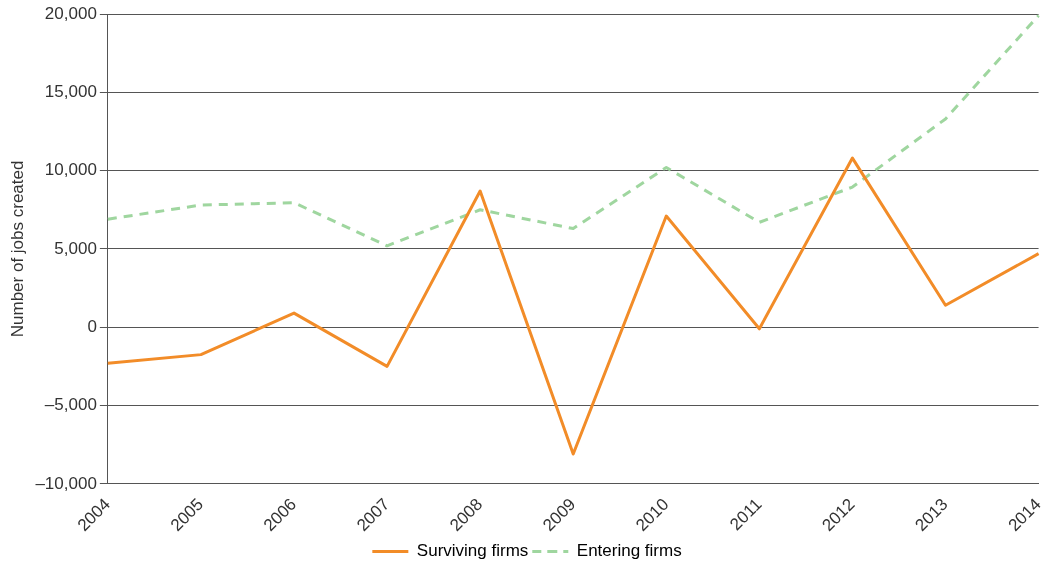  I want to click on y-axis-title: Number of jobs created, so click(17, 249).